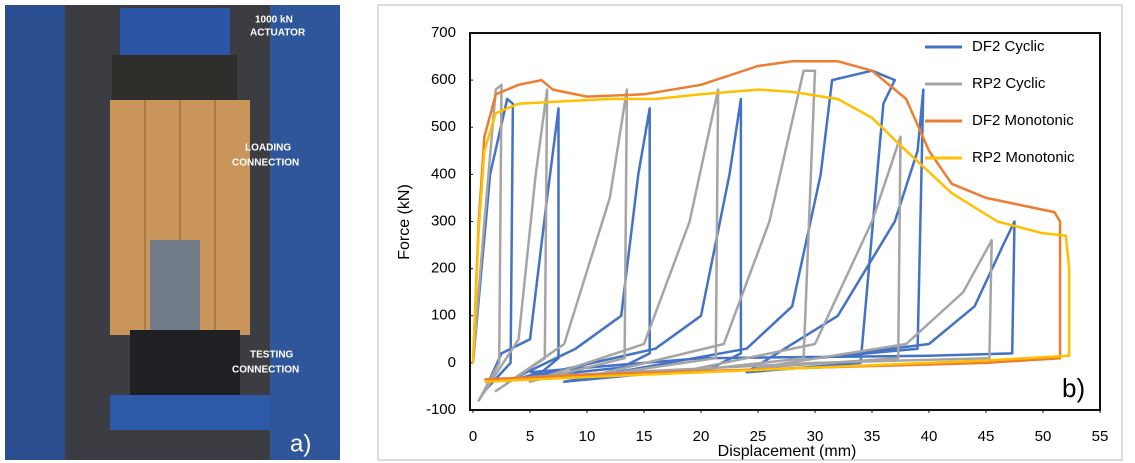 This screenshot has height=463, width=1135. What do you see at coordinates (443, 220) in the screenshot?
I see `y-tick-label: 300` at bounding box center [443, 220].